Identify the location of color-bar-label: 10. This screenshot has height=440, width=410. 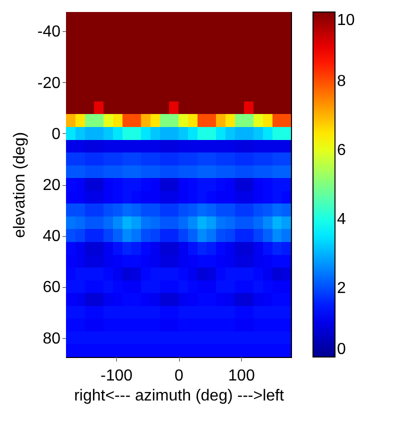
(346, 20).